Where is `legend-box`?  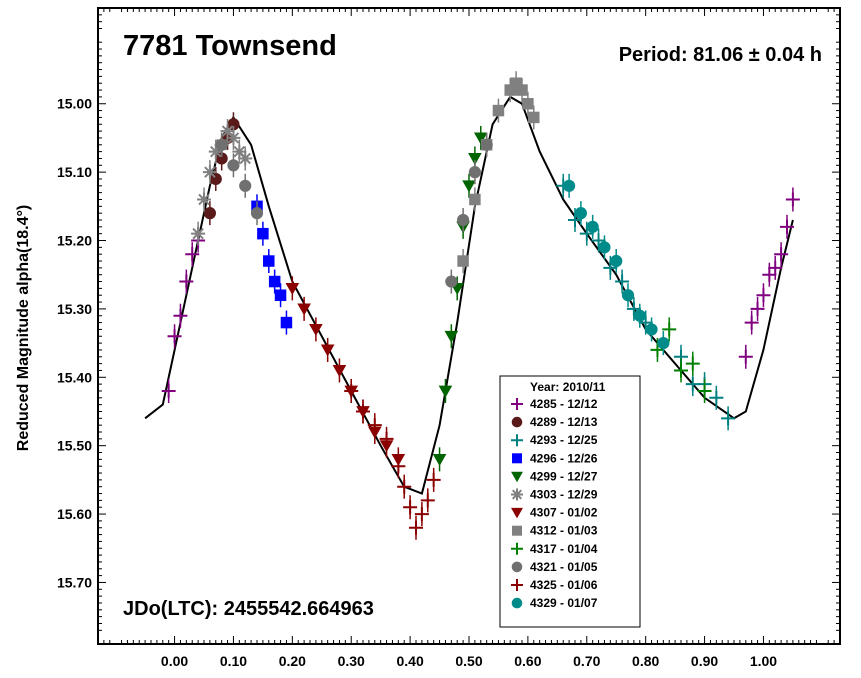
legend-box is located at coordinates (570, 501).